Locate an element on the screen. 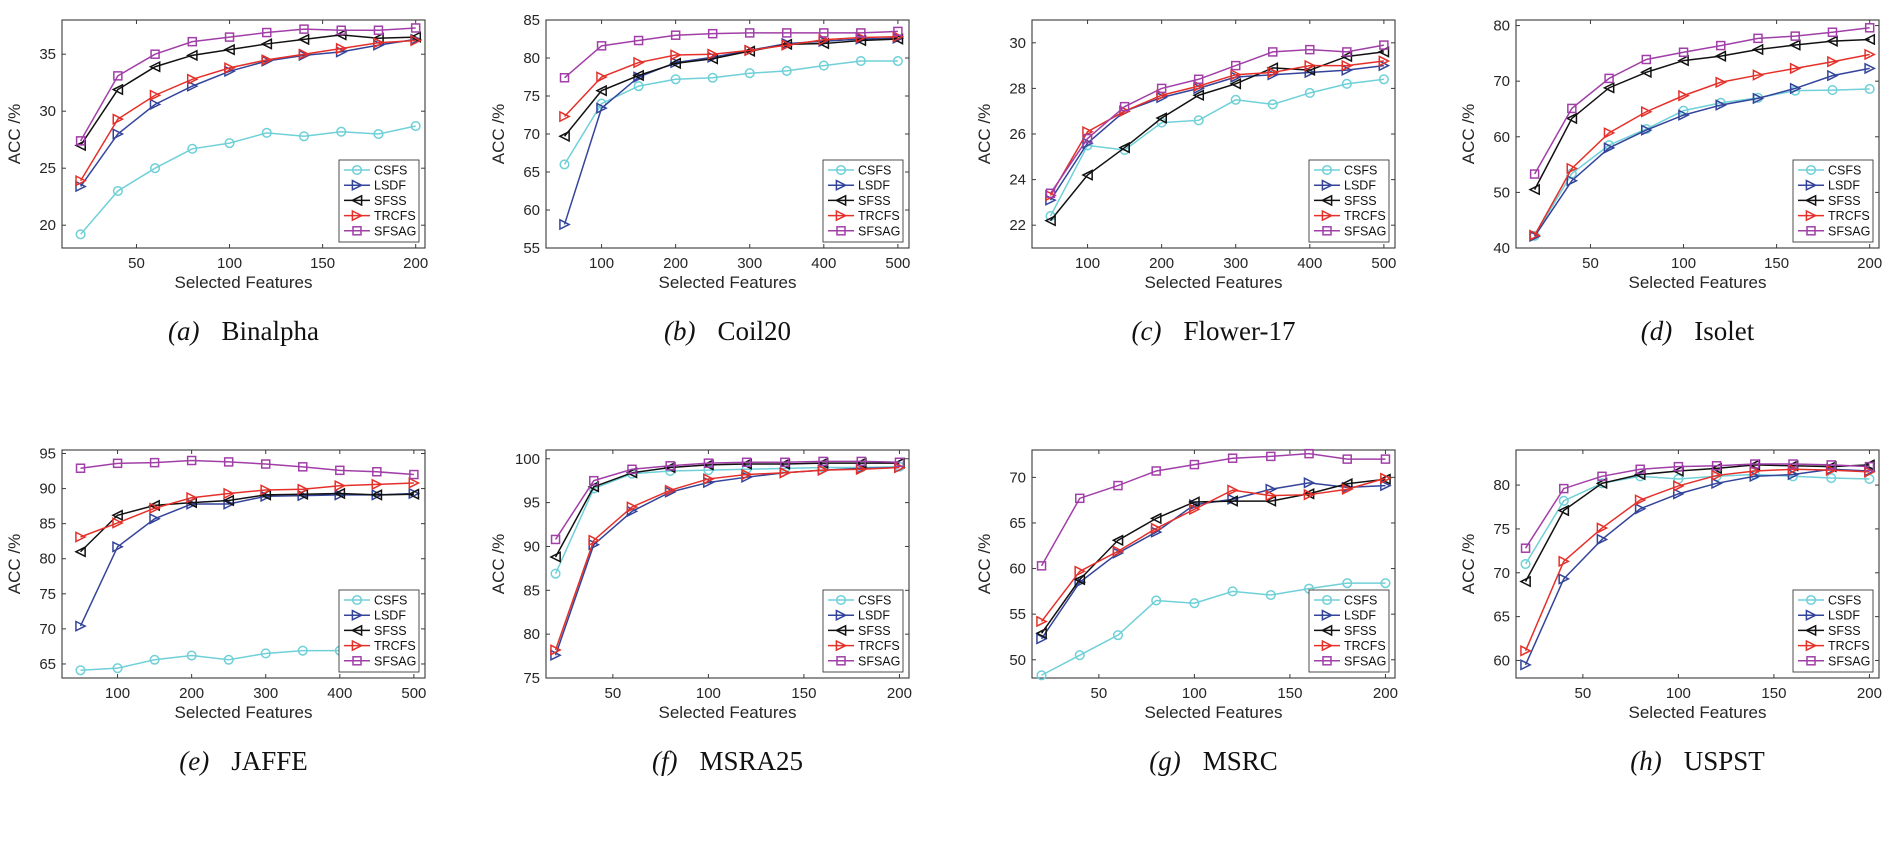 The width and height of the screenshot is (1902, 861). y-tick-label: 24 is located at coordinates (1017, 180).